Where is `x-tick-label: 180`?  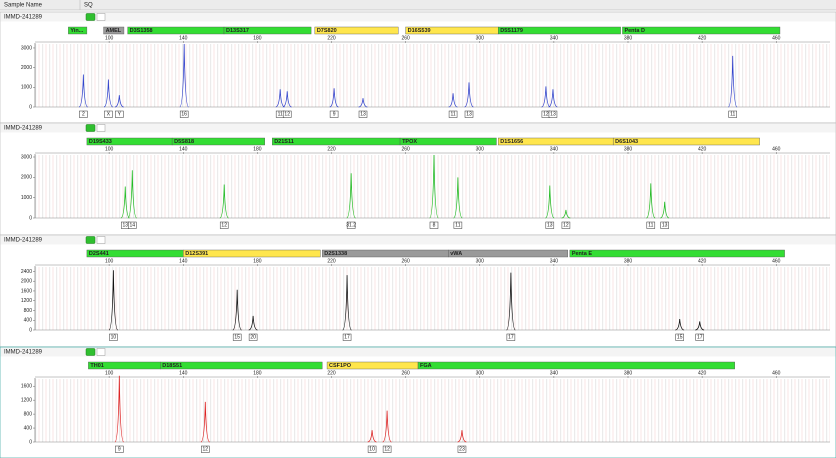
x-tick-label: 180 is located at coordinates (257, 38).